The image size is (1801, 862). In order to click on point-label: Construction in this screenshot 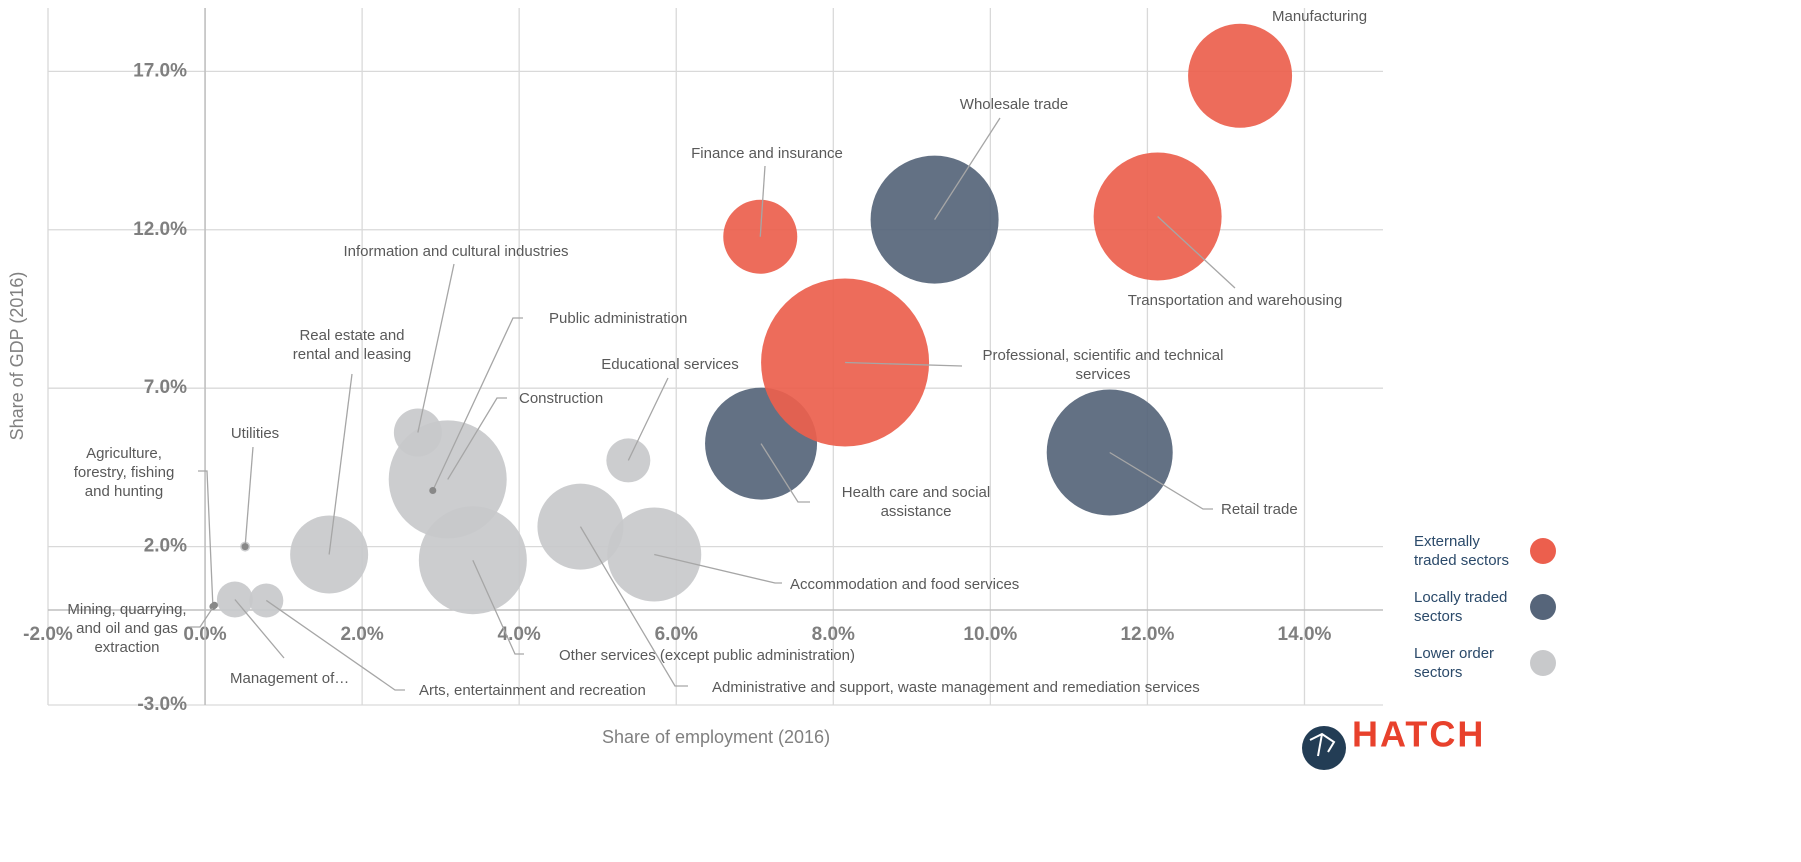, I will do `click(561, 398)`.